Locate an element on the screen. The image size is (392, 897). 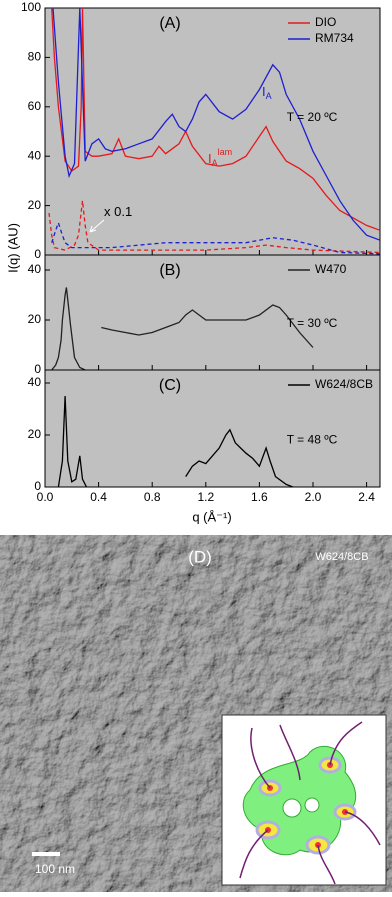
scale-bar is located at coordinates (46, 854).